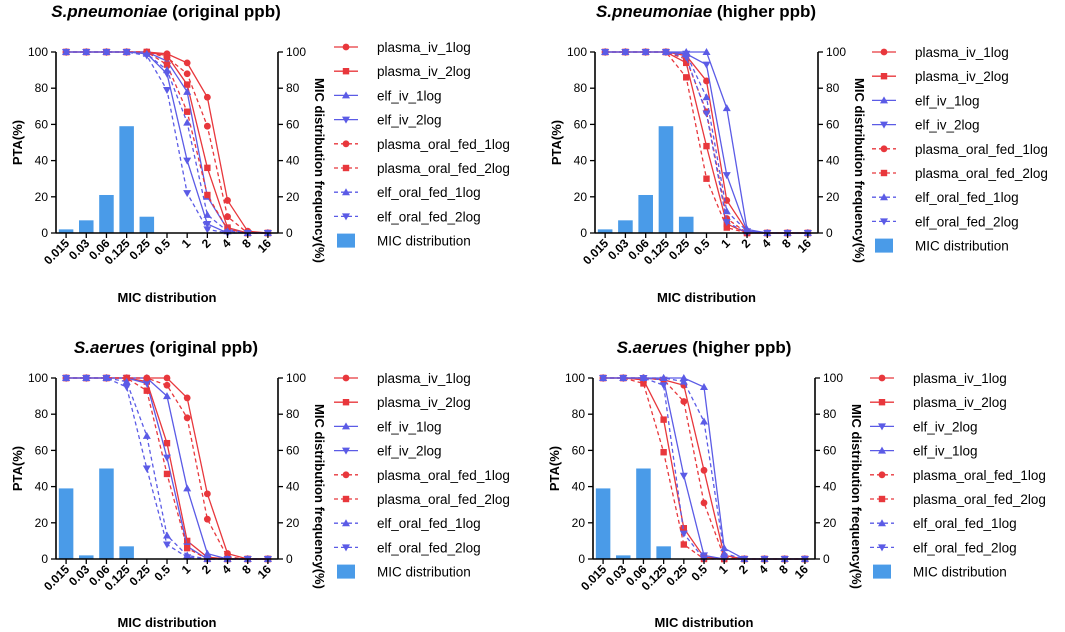 The image size is (1065, 632). What do you see at coordinates (207, 553) in the screenshot?
I see `series-point-elf-iv-1log` at bounding box center [207, 553].